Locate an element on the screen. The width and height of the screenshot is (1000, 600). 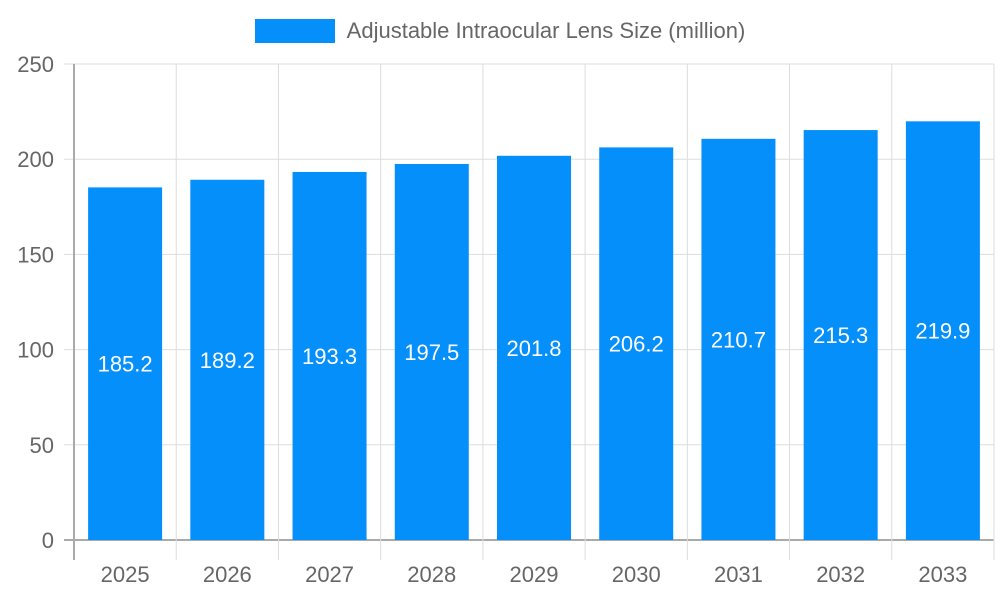
data-label: 206.2 is located at coordinates (636, 344).